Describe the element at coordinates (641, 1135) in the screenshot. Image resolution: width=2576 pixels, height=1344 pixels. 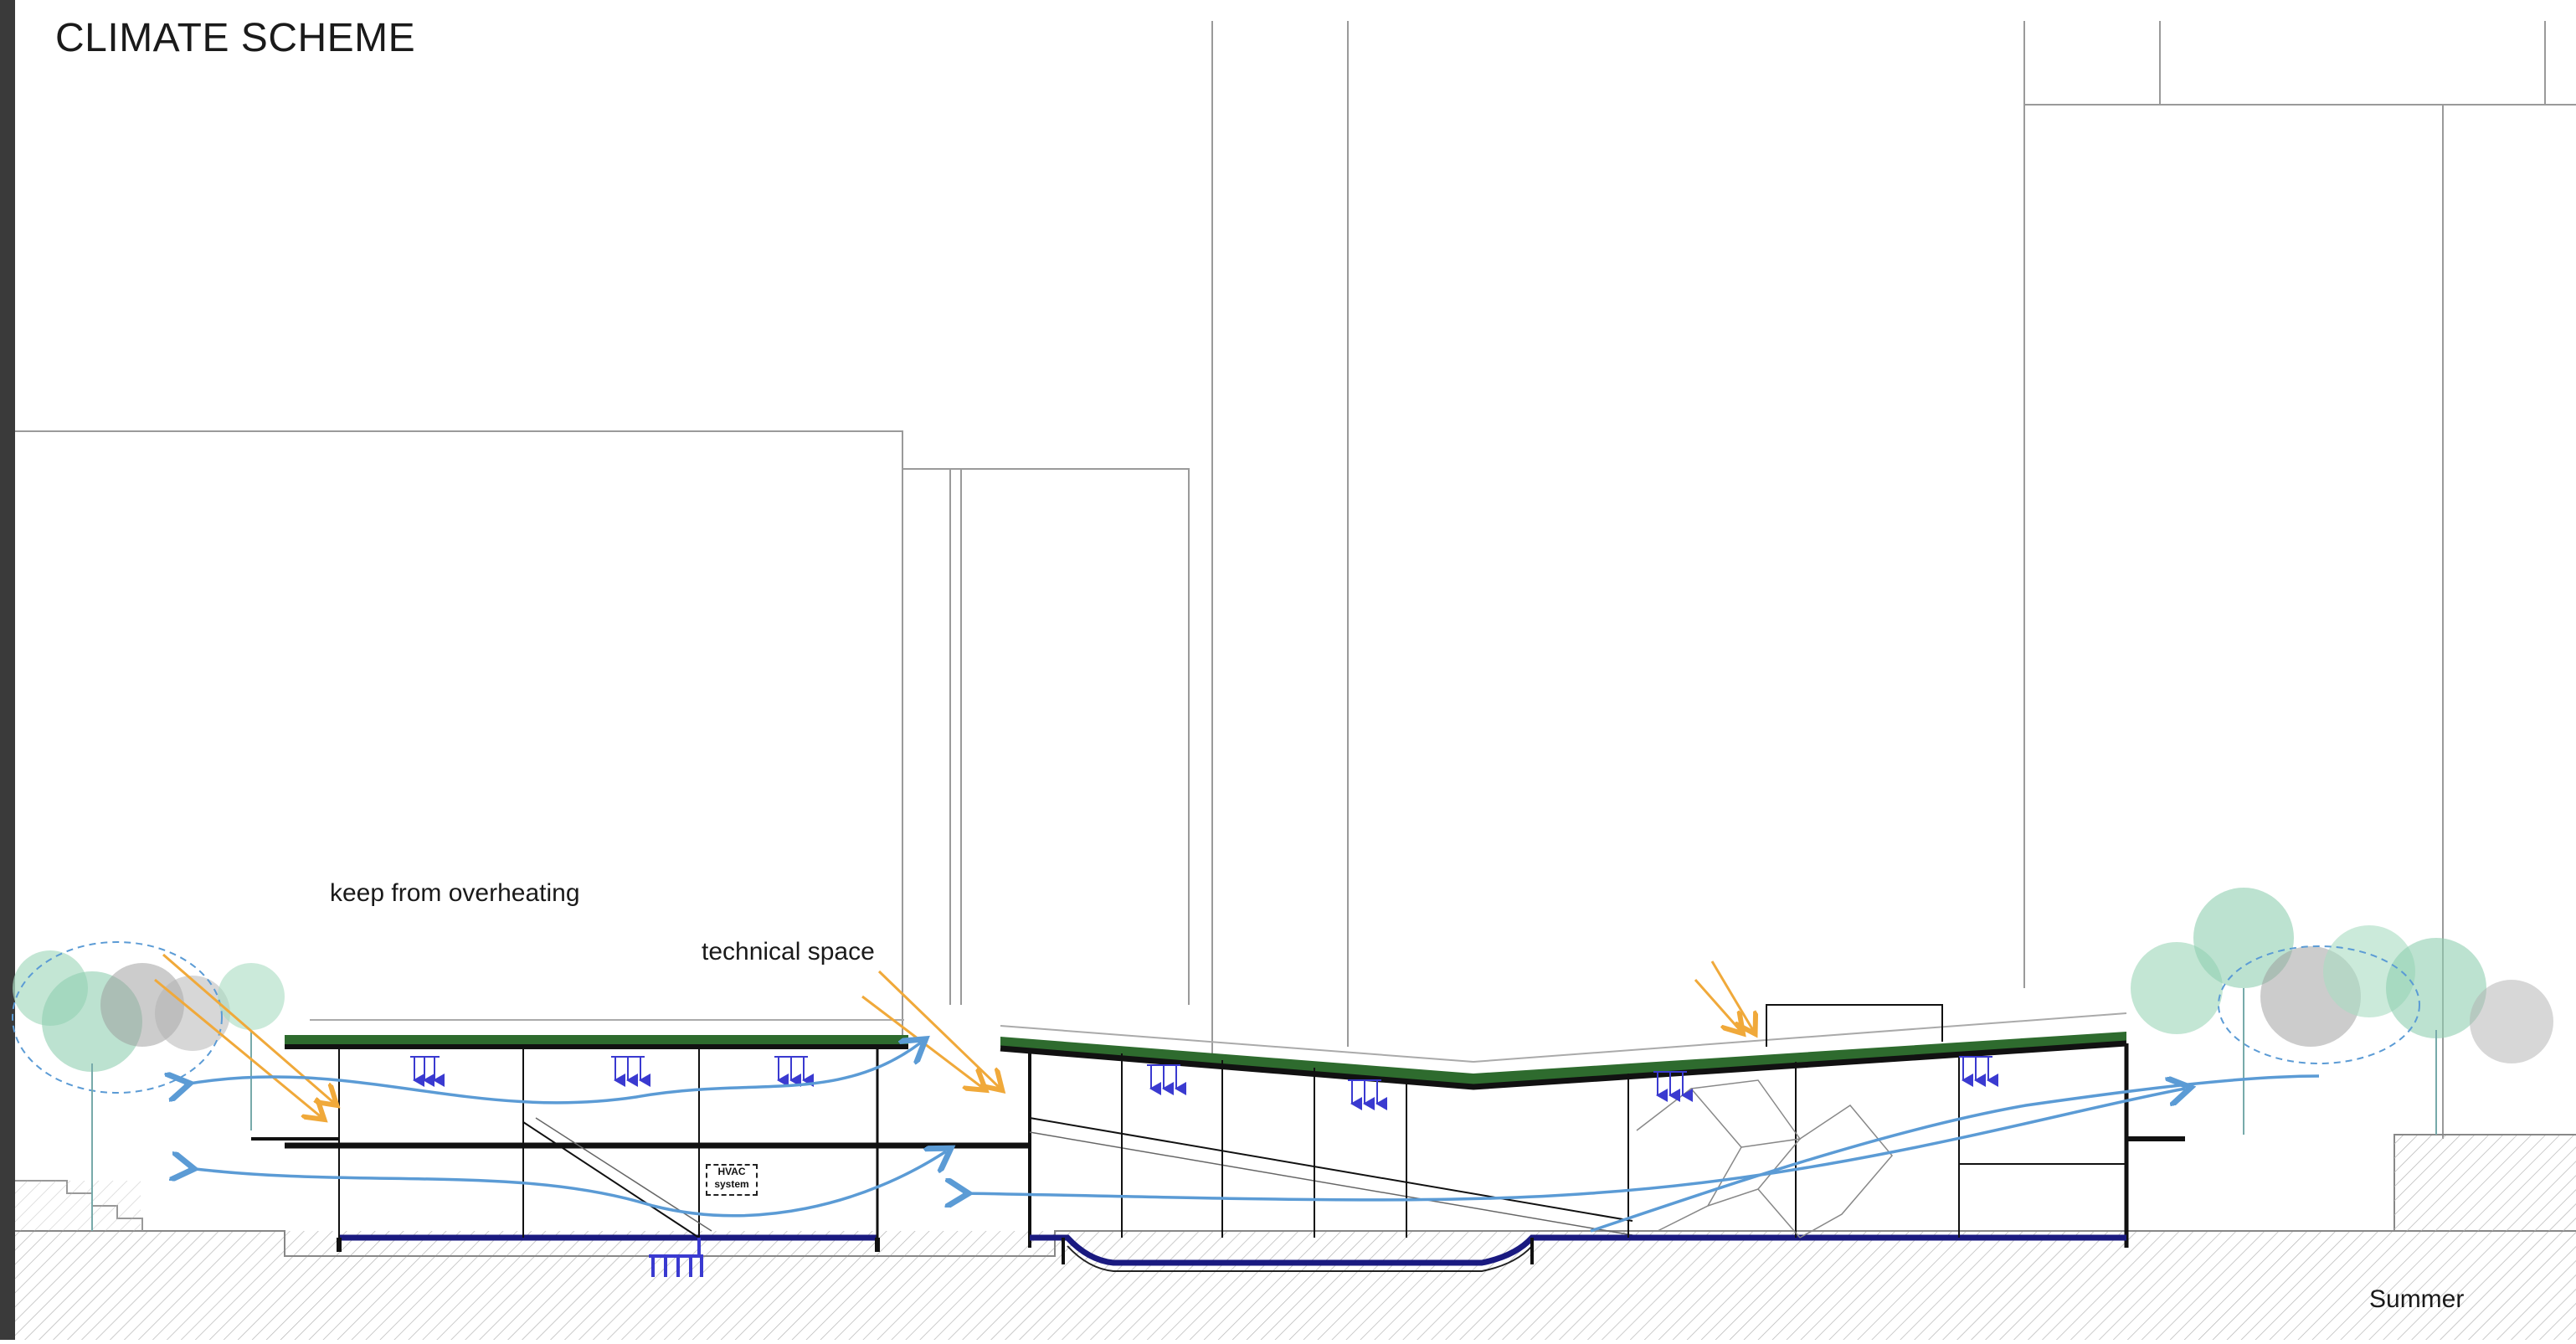
I see `left-building` at that location.